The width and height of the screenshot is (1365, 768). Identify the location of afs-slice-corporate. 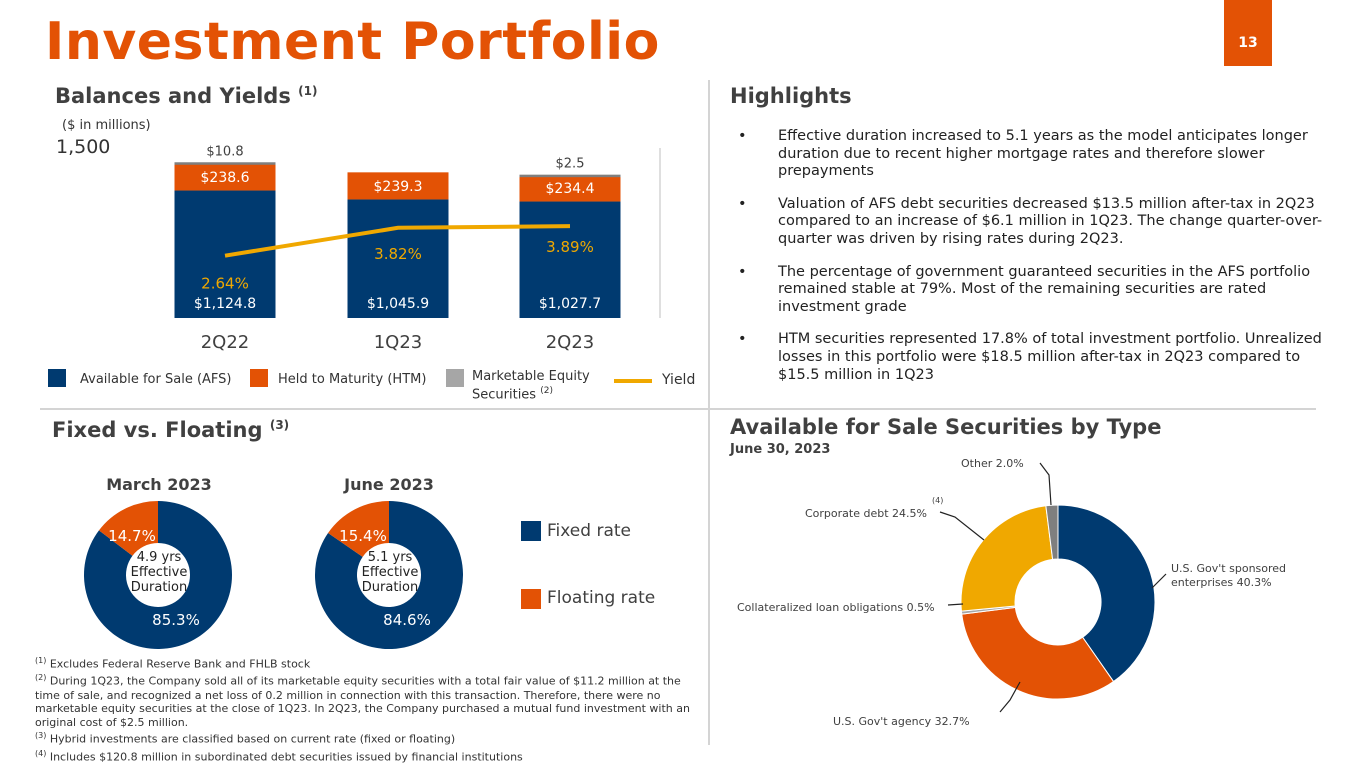
(1007, 558).